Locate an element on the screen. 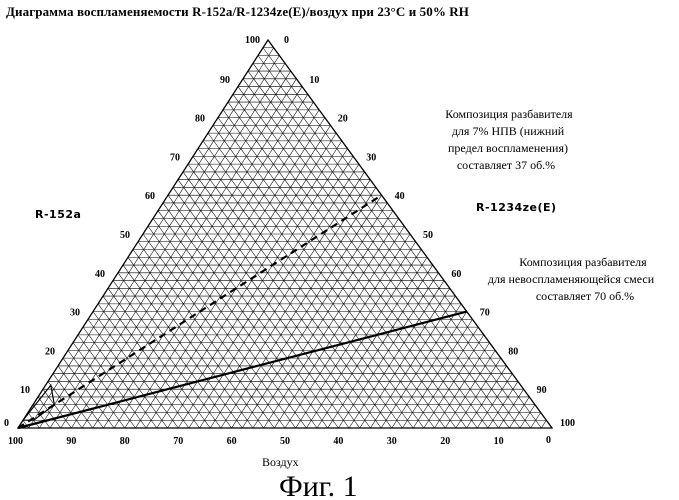 Image resolution: width=679 pixels, height=500 pixels. annotation-nonflammable-line-2: для невоспламеняющейся смеси is located at coordinates (571, 279).